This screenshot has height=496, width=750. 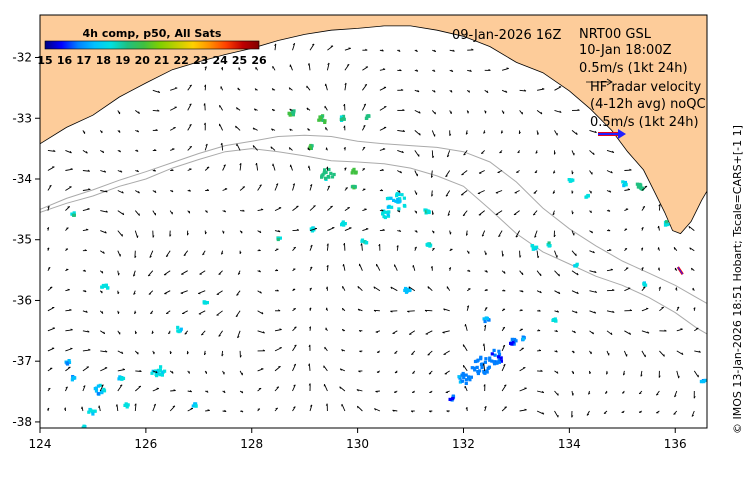 What do you see at coordinates (152, 60) in the screenshot?
I see `colorbar-ticks: 15 16 17 18 19 20 21 22 23 24 25 26` at bounding box center [152, 60].